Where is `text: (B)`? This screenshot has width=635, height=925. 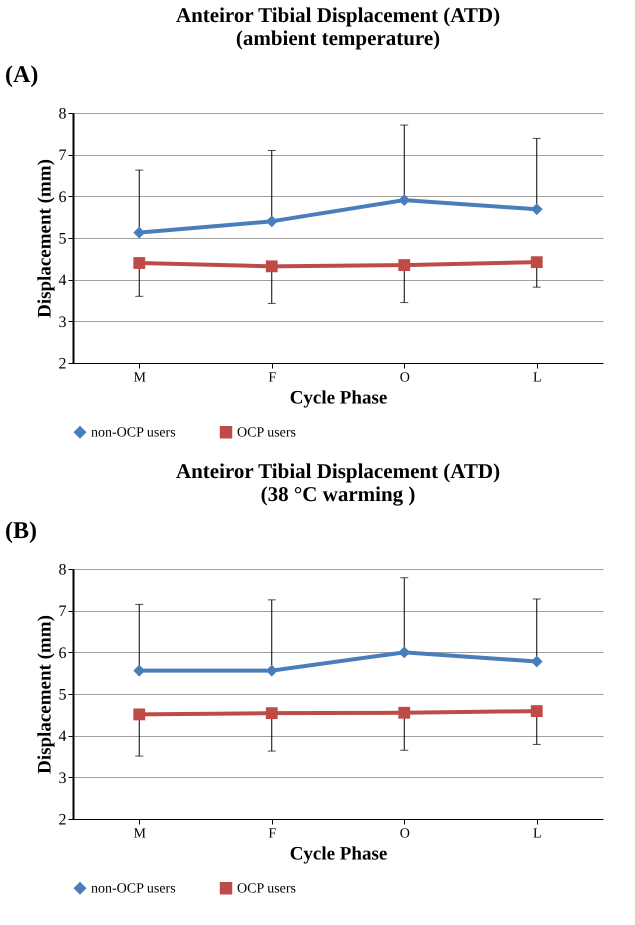 text: (B) is located at coordinates (21, 531).